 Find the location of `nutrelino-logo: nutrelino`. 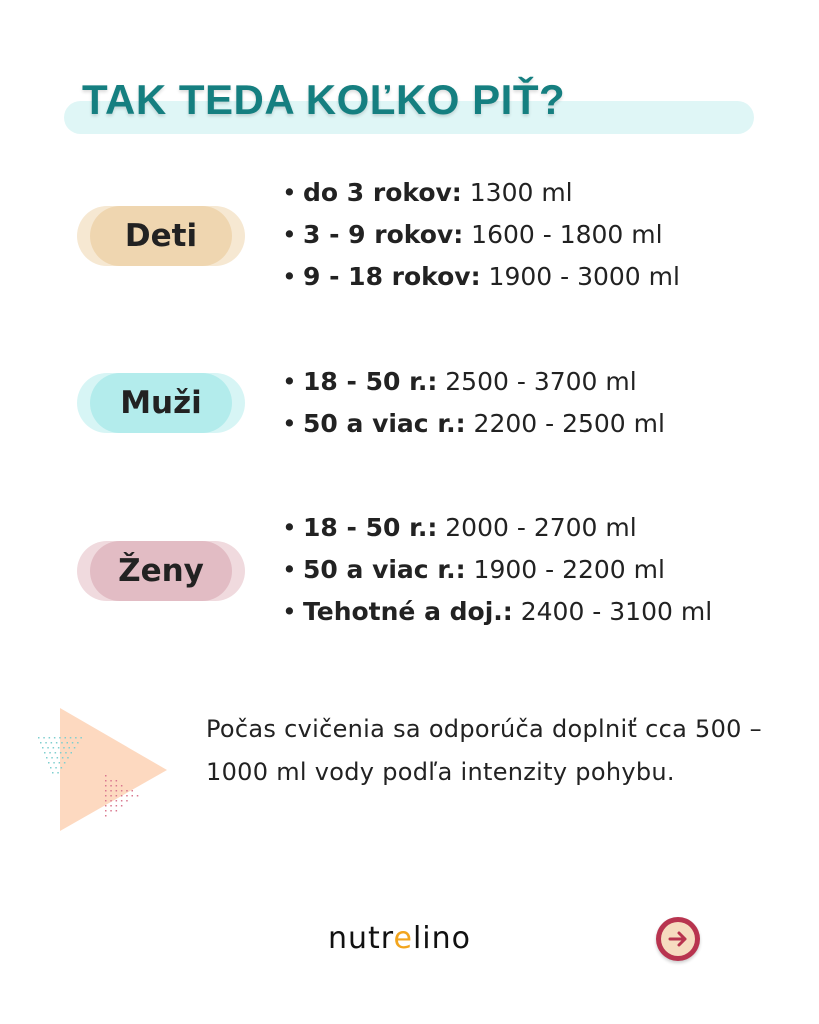

nutrelino-logo: nutrelino is located at coordinates (399, 938).